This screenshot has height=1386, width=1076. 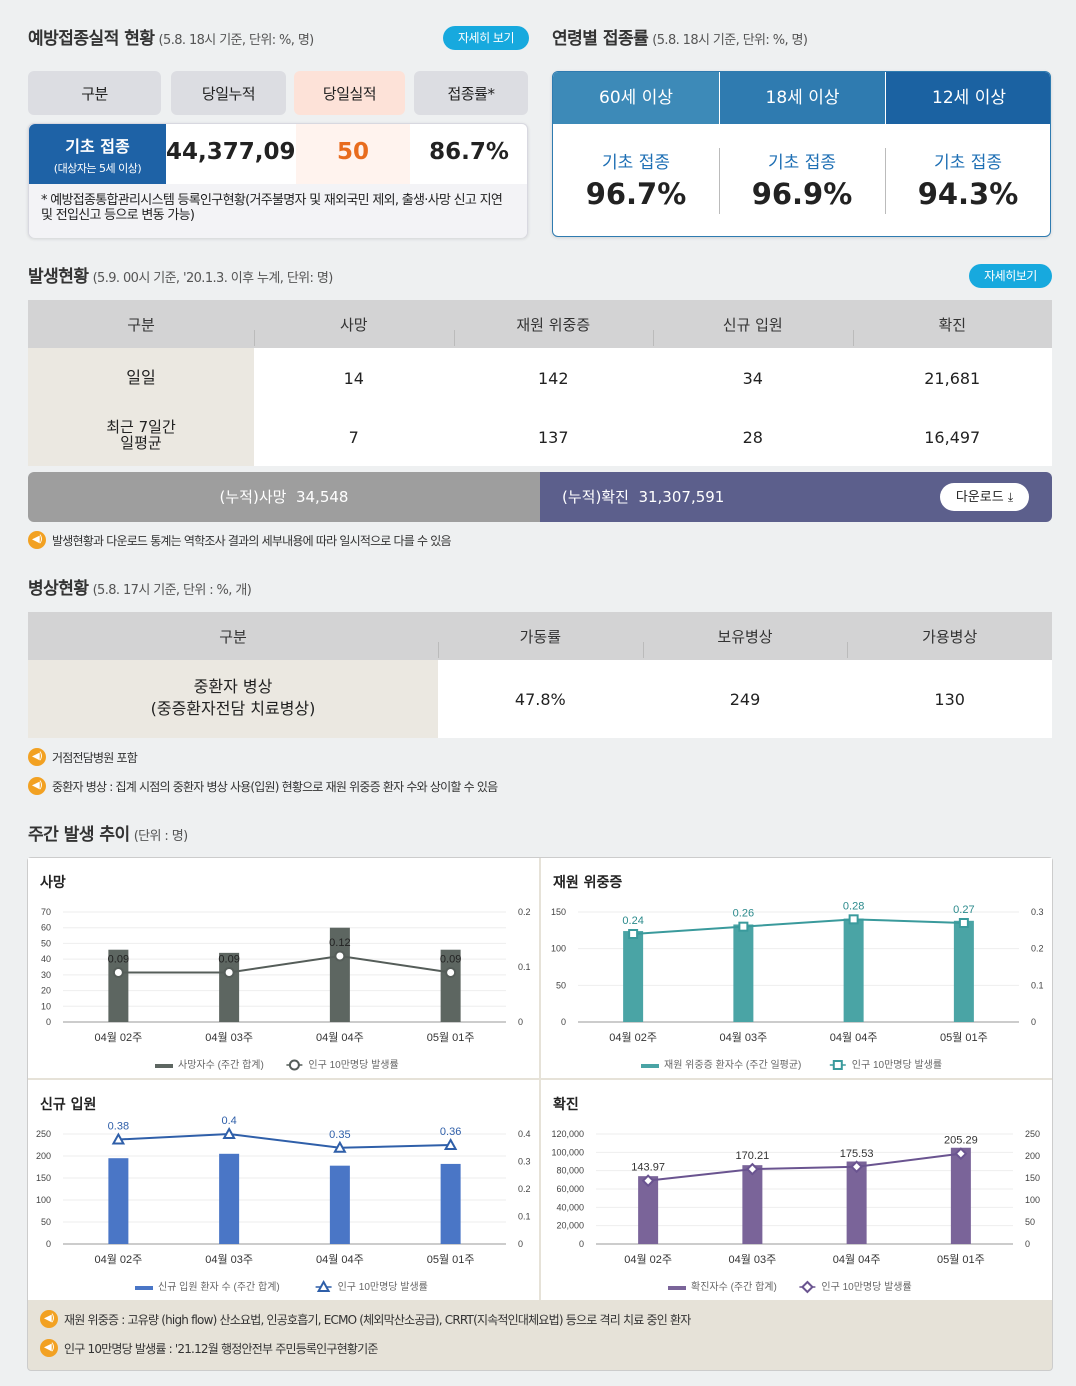 What do you see at coordinates (752, 378) in the screenshot?
I see `occurrence-cell: 34` at bounding box center [752, 378].